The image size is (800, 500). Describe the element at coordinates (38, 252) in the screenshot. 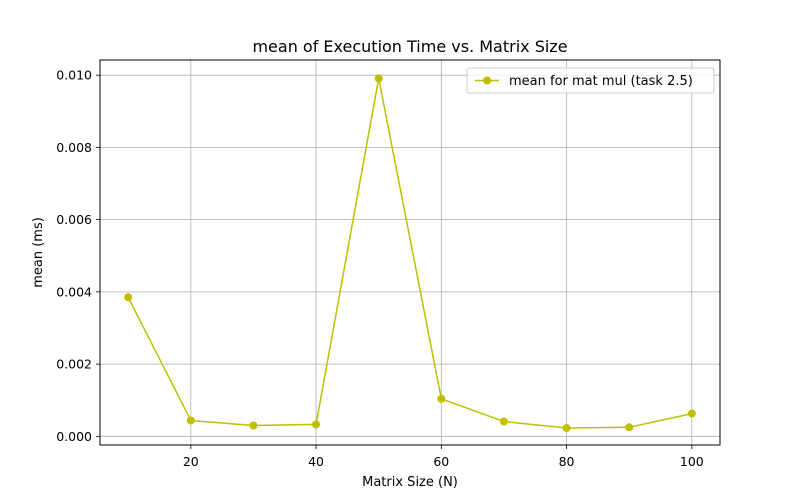

I see `y-axis-label: mean (ms)` at that location.